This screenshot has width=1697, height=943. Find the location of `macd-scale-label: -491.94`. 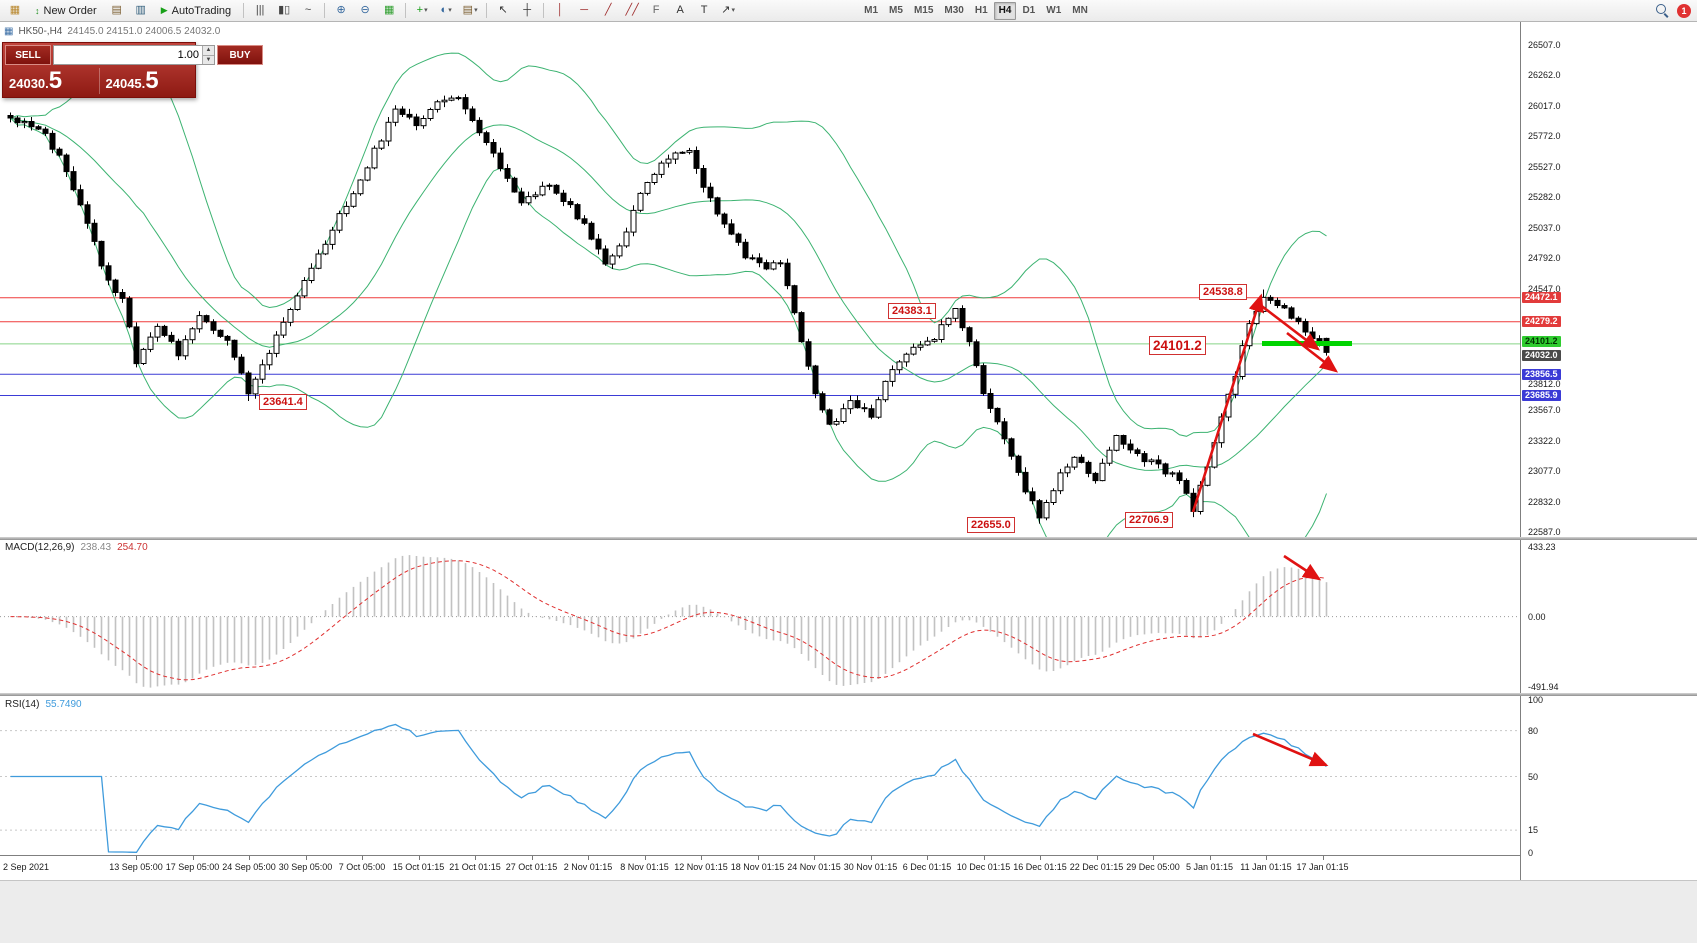

macd-scale-label: -491.94 is located at coordinates (1543, 687).